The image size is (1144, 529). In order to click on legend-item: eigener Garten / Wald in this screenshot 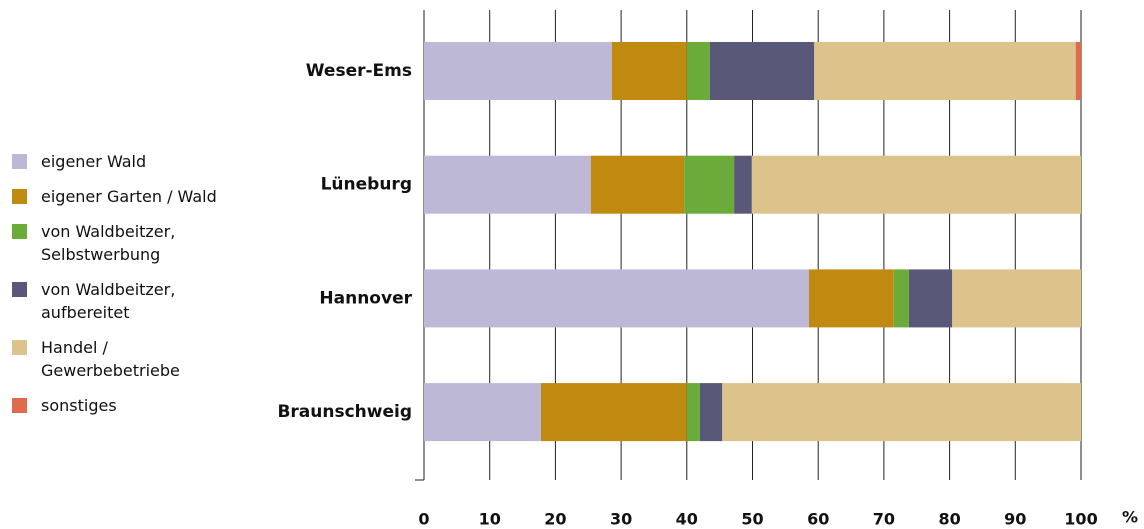, I will do `click(127, 196)`.